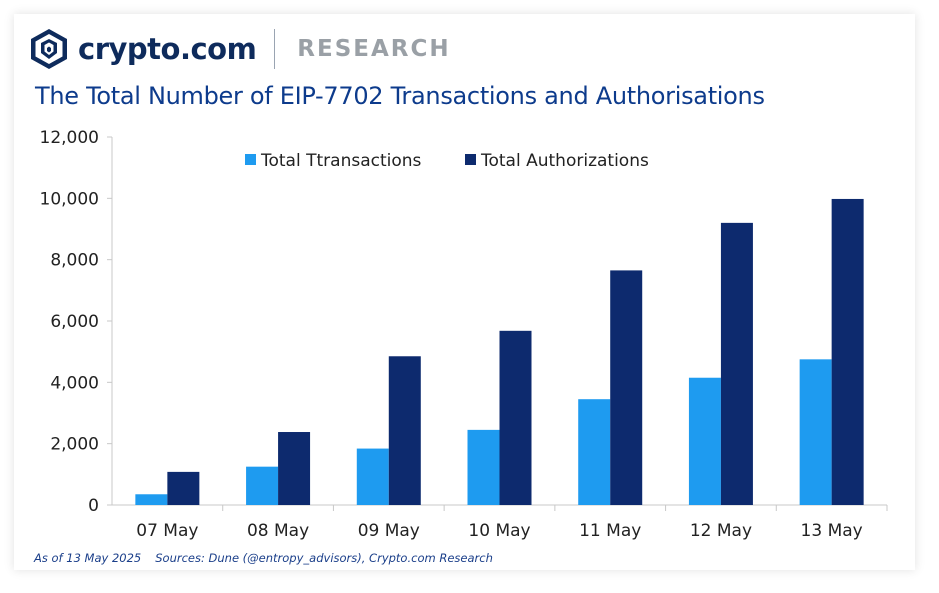 The width and height of the screenshot is (939, 593). What do you see at coordinates (93, 506) in the screenshot?
I see `y-tick-label: 0` at bounding box center [93, 506].